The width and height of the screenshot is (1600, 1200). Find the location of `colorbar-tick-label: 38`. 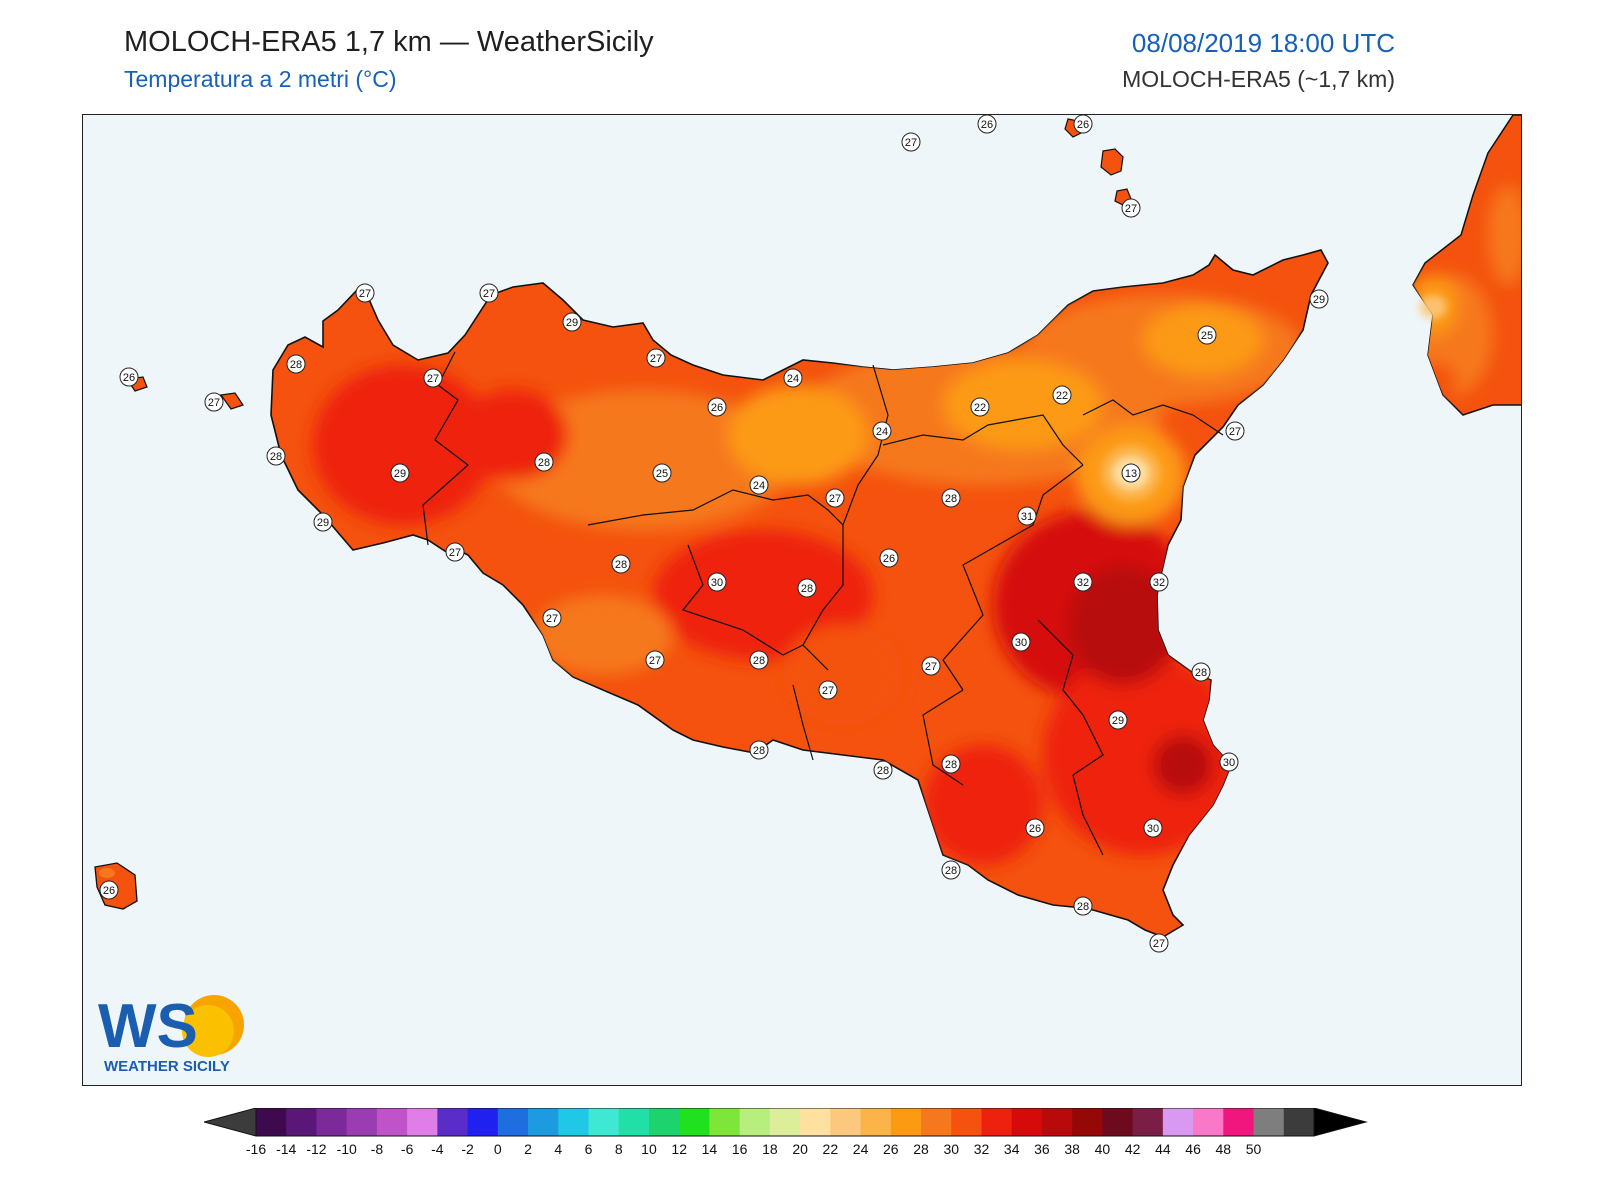

colorbar-tick-label: 38 is located at coordinates (1072, 1149).